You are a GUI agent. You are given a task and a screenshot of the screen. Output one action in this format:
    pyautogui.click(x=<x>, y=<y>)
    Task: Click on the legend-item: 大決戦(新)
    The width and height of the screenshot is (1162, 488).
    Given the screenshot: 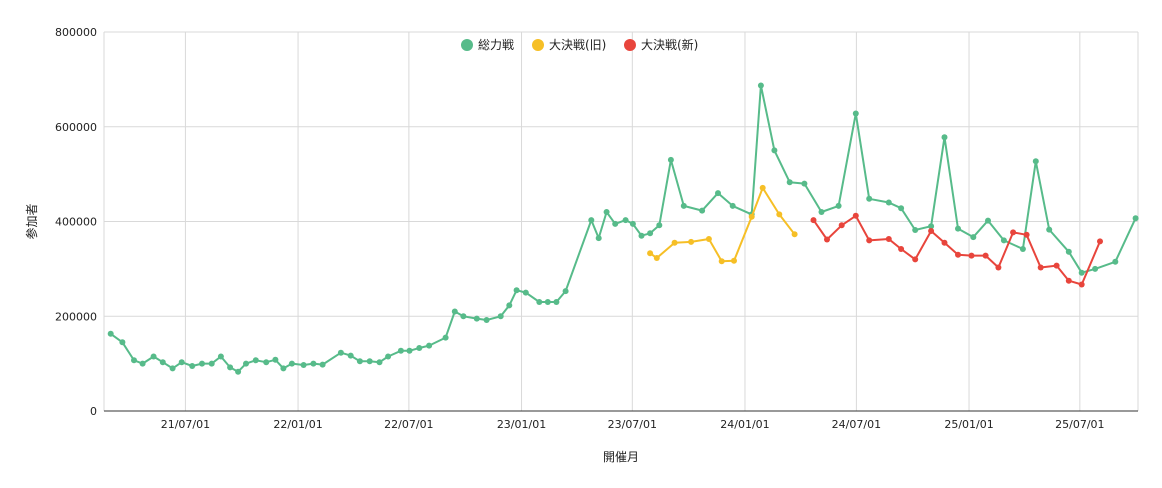 What is the action you would take?
    pyautogui.click(x=661, y=44)
    